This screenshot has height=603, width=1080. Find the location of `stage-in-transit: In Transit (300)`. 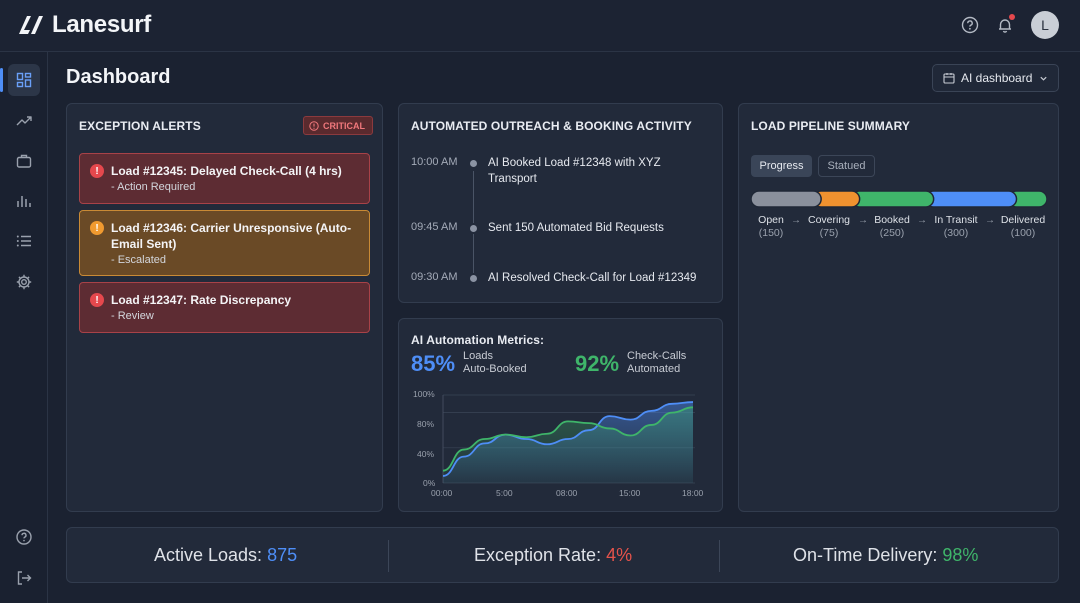

stage-in-transit: In Transit (300) is located at coordinates (956, 227).